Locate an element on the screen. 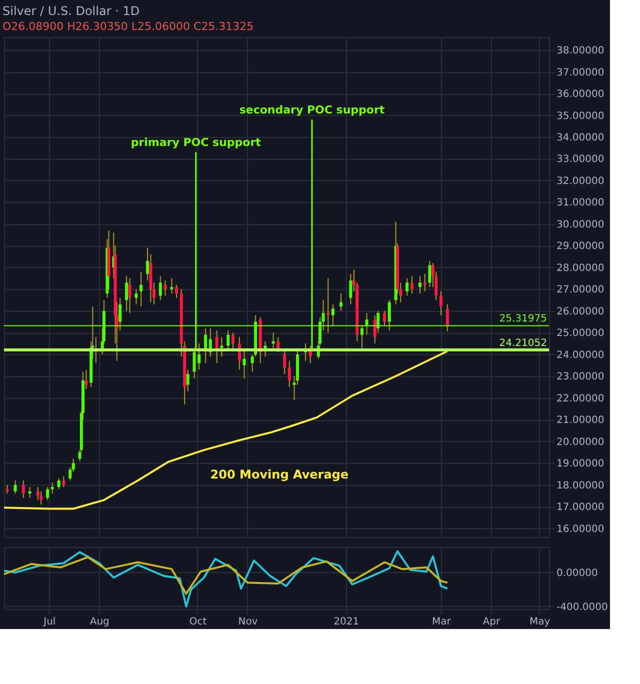 The height and width of the screenshot is (684, 640). series-label: 200 Moving Average is located at coordinates (279, 474).